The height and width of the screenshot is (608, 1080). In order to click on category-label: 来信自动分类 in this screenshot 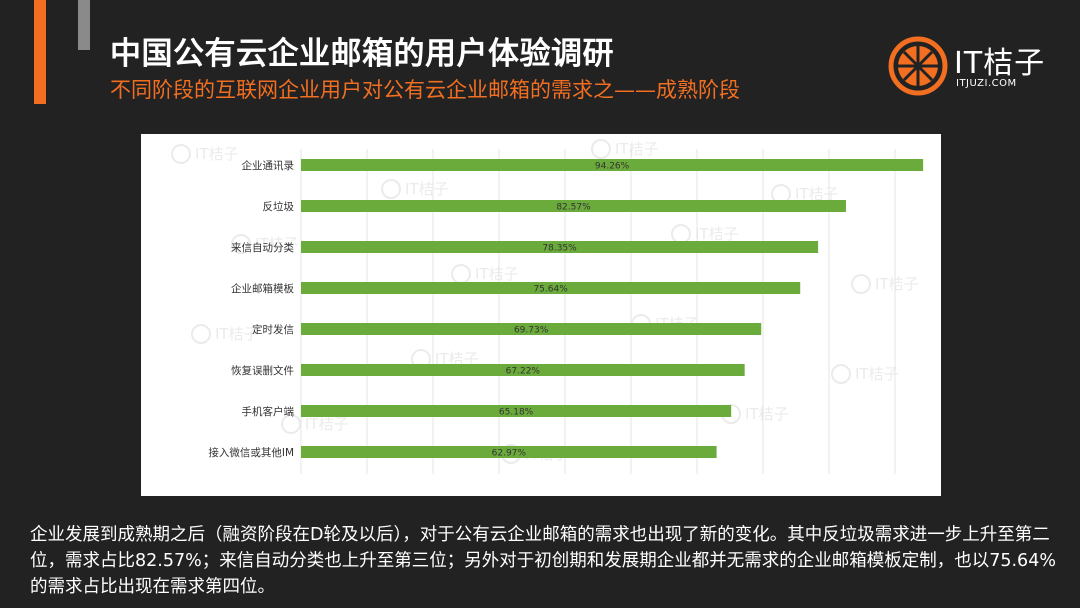, I will do `click(262, 247)`.